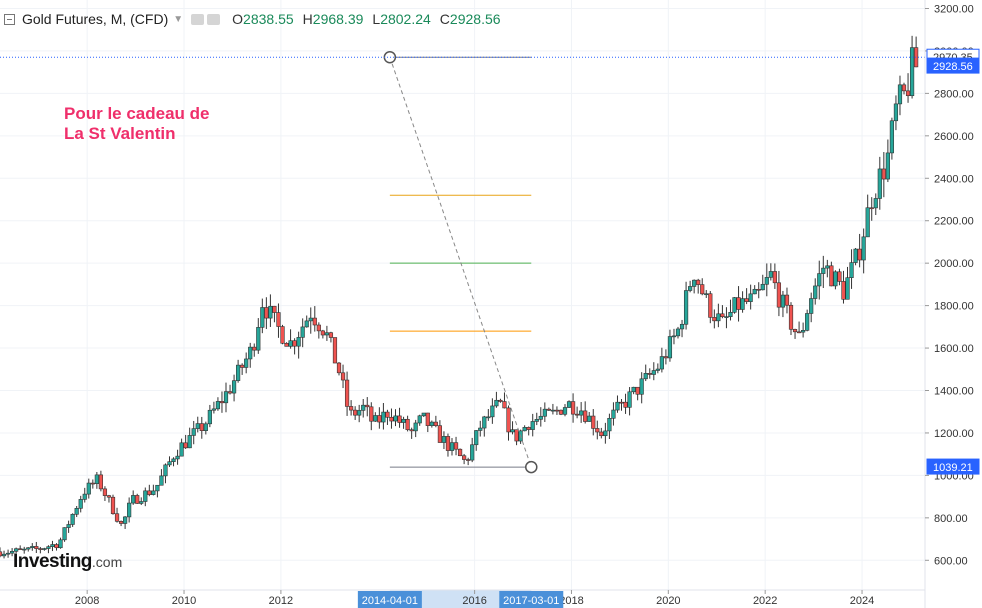 The image size is (982, 608). Describe the element at coordinates (137, 113) in the screenshot. I see `annotation-line-1: Pour le cadeau de` at that location.